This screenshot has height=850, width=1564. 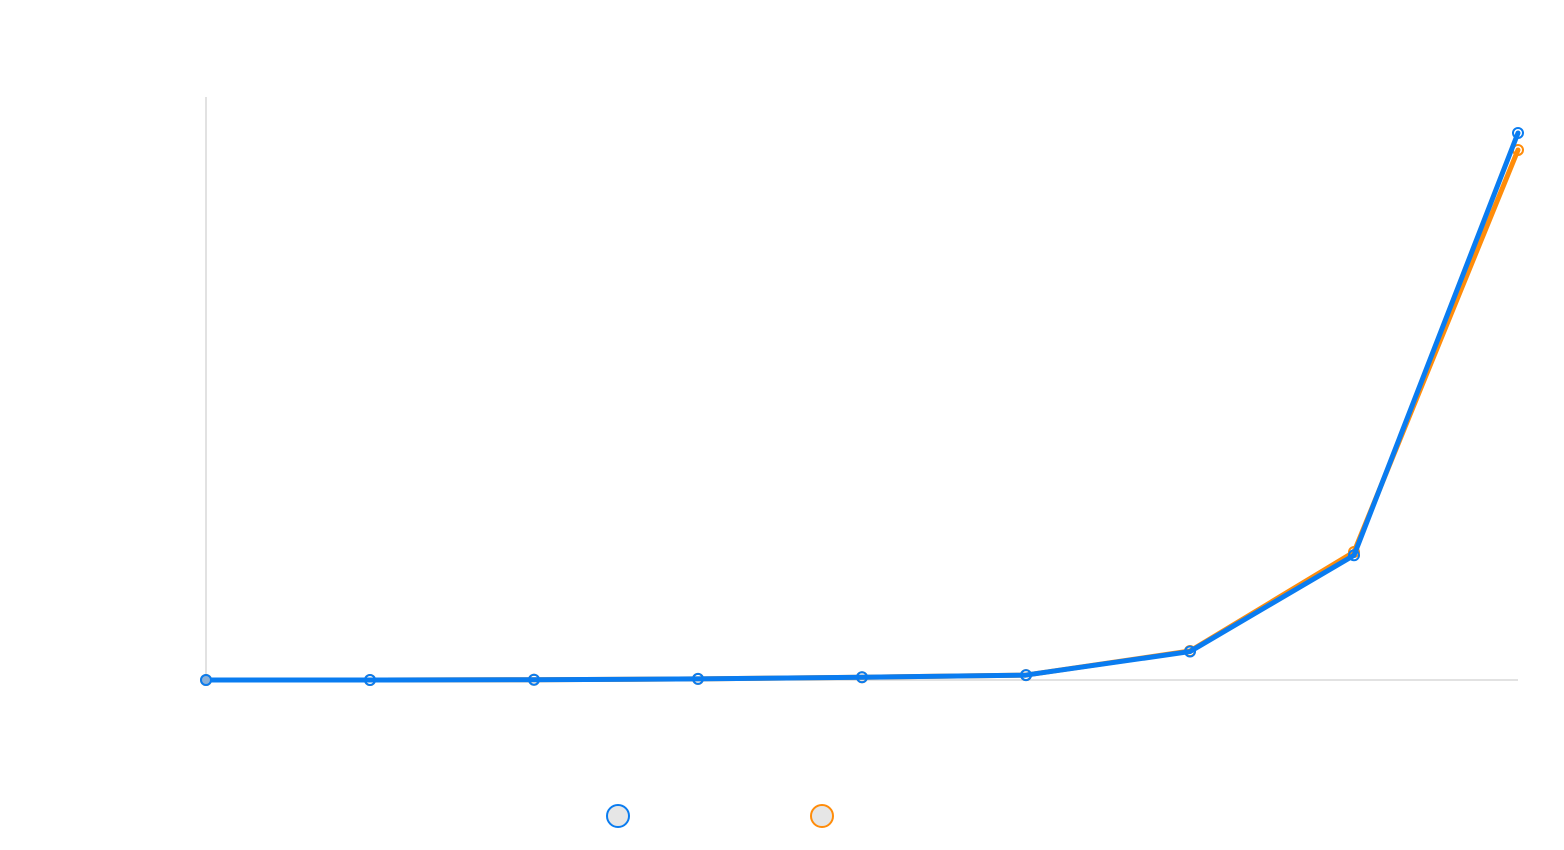 What do you see at coordinates (720, 816) in the screenshot?
I see `legend` at bounding box center [720, 816].